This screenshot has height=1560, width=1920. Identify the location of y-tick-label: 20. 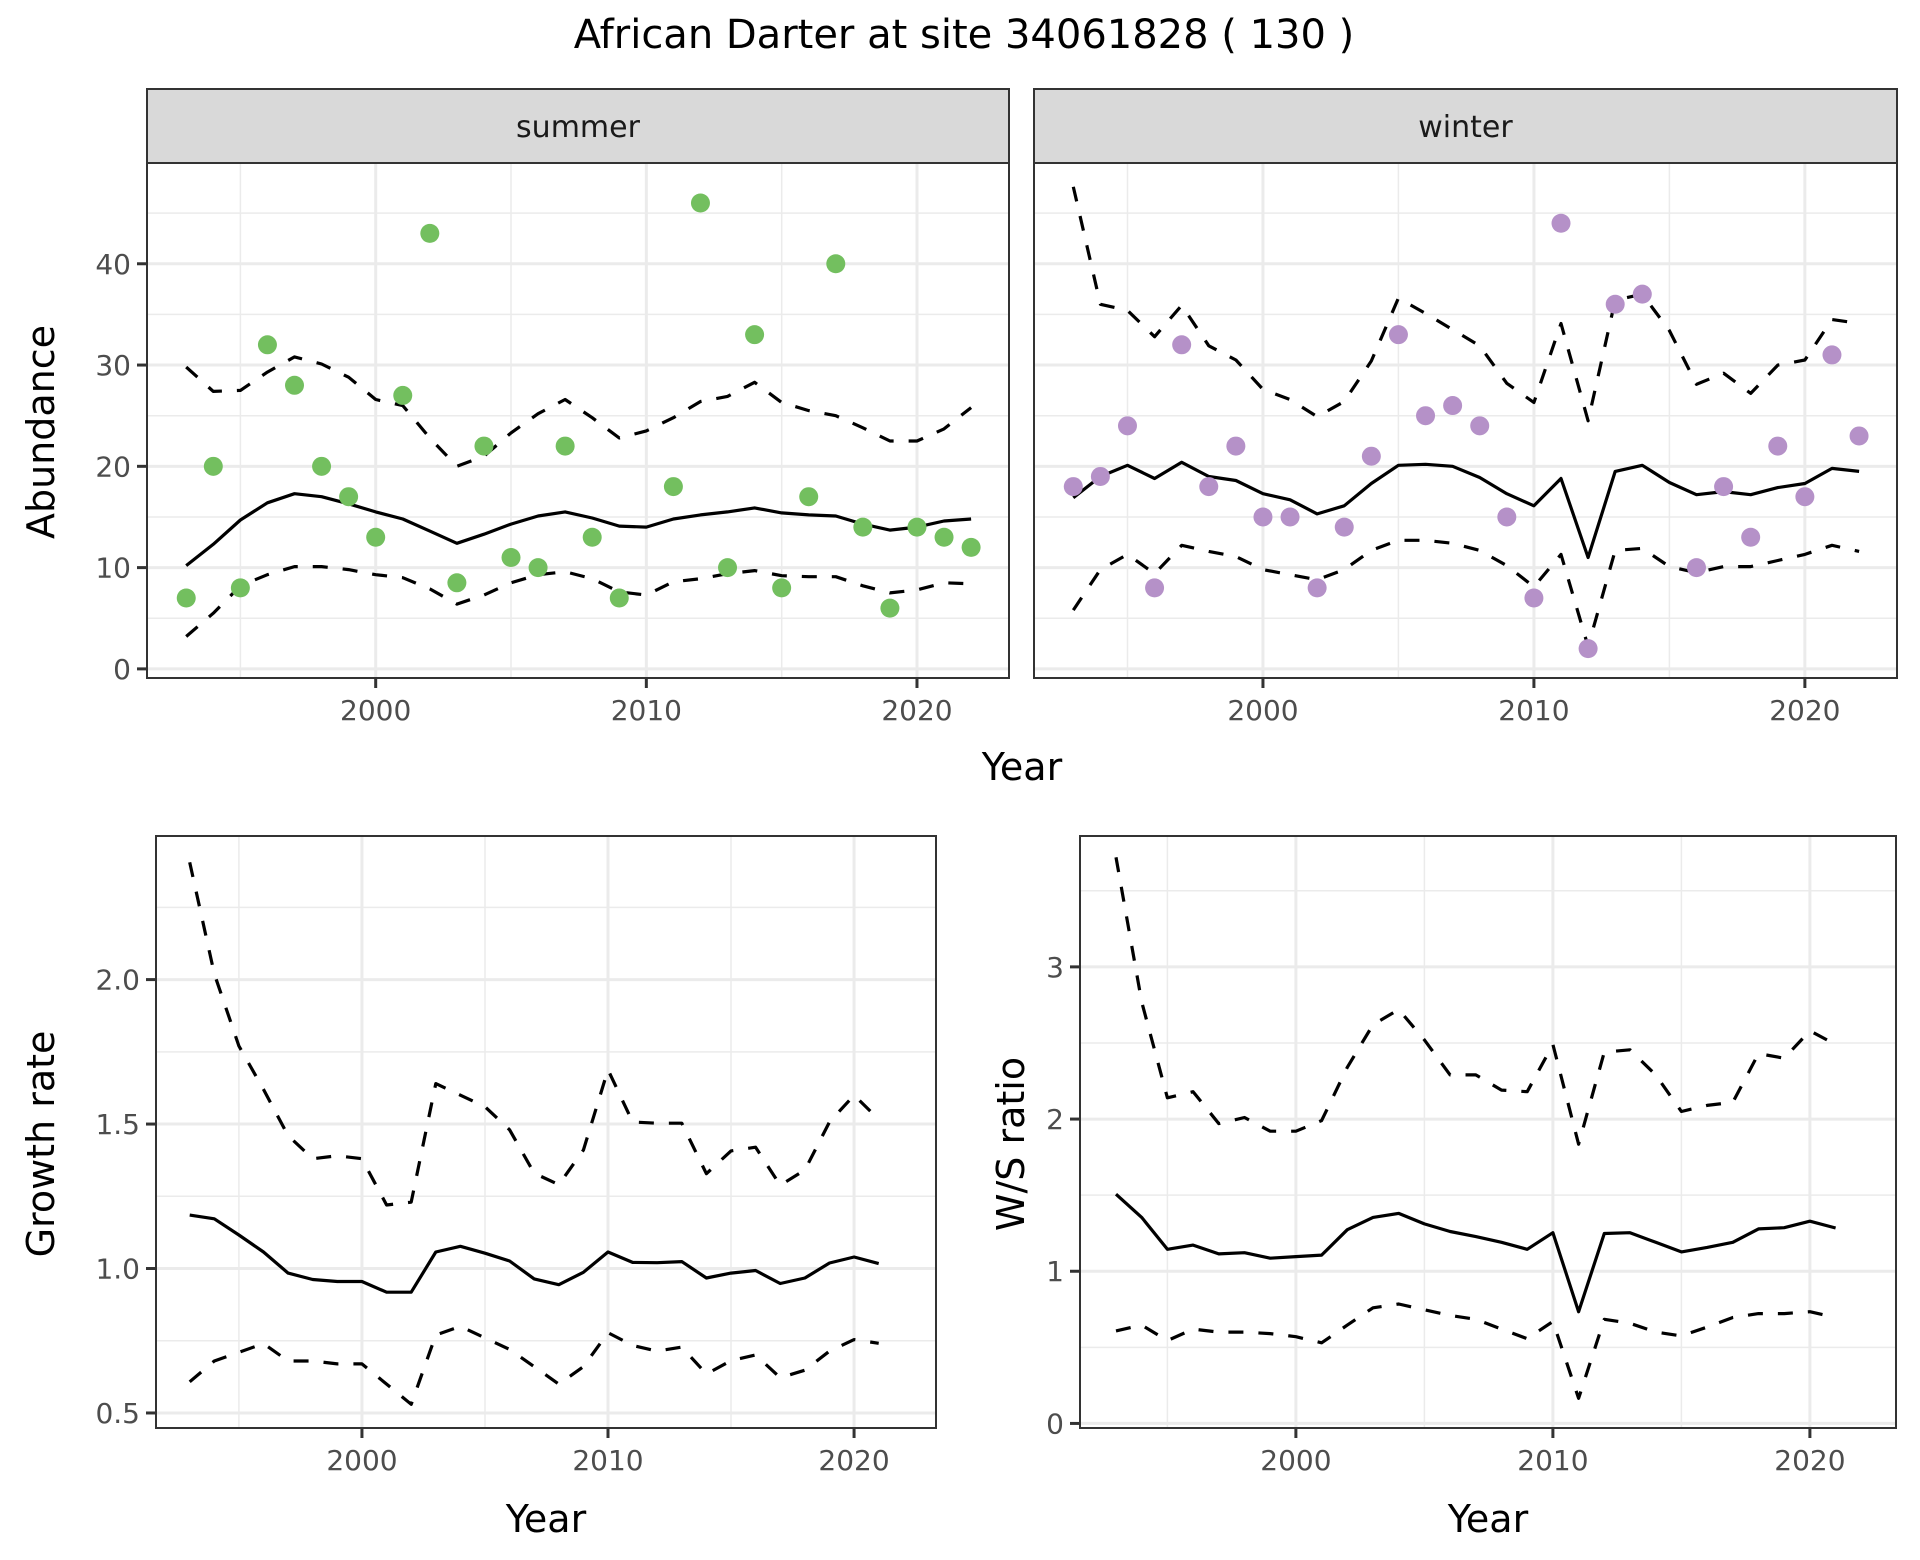
(113, 466).